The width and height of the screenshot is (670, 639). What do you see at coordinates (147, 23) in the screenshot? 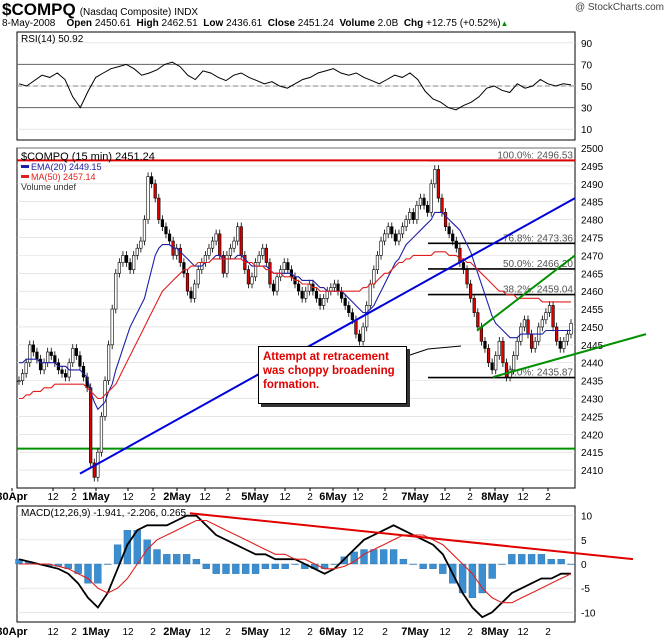
I see `high-label: High` at bounding box center [147, 23].